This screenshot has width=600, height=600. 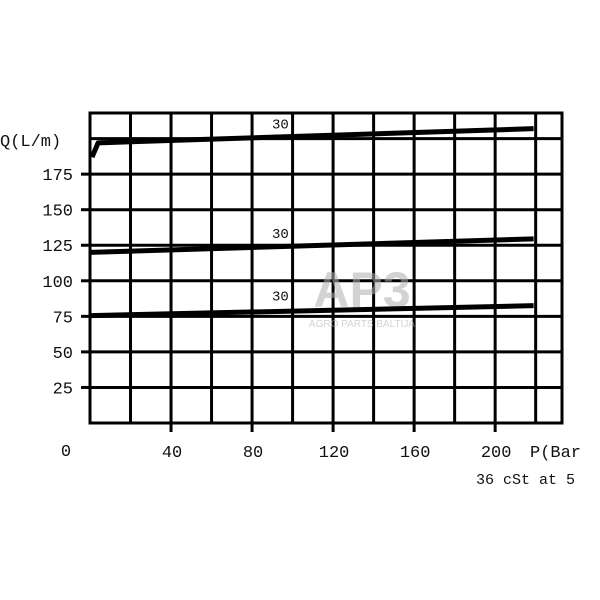 What do you see at coordinates (362, 324) in the screenshot?
I see `watermark-text: AGRO PARTS BALTIJA` at bounding box center [362, 324].